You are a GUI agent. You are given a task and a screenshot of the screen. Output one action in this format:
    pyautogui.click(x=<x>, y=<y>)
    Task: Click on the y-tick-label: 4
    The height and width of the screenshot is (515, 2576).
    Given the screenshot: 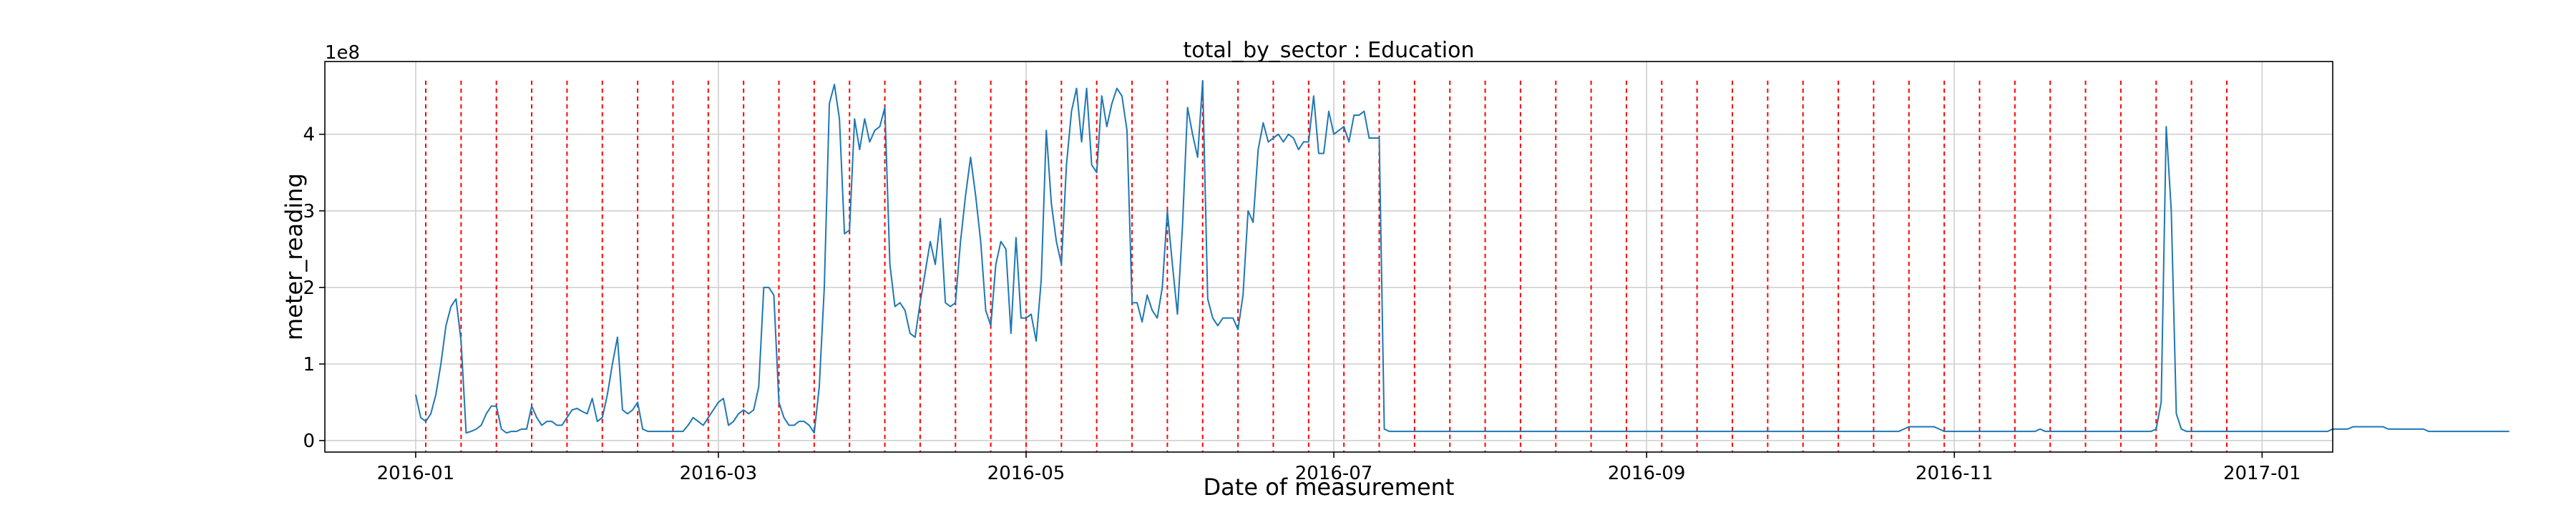 What is the action you would take?
    pyautogui.click(x=309, y=135)
    